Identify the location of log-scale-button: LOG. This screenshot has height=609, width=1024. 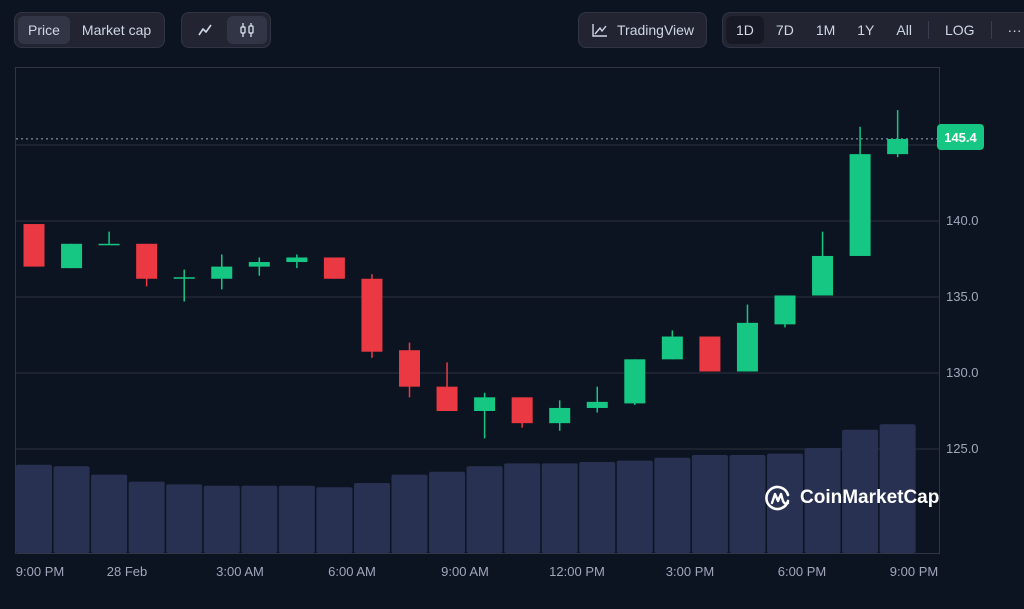
(959, 30).